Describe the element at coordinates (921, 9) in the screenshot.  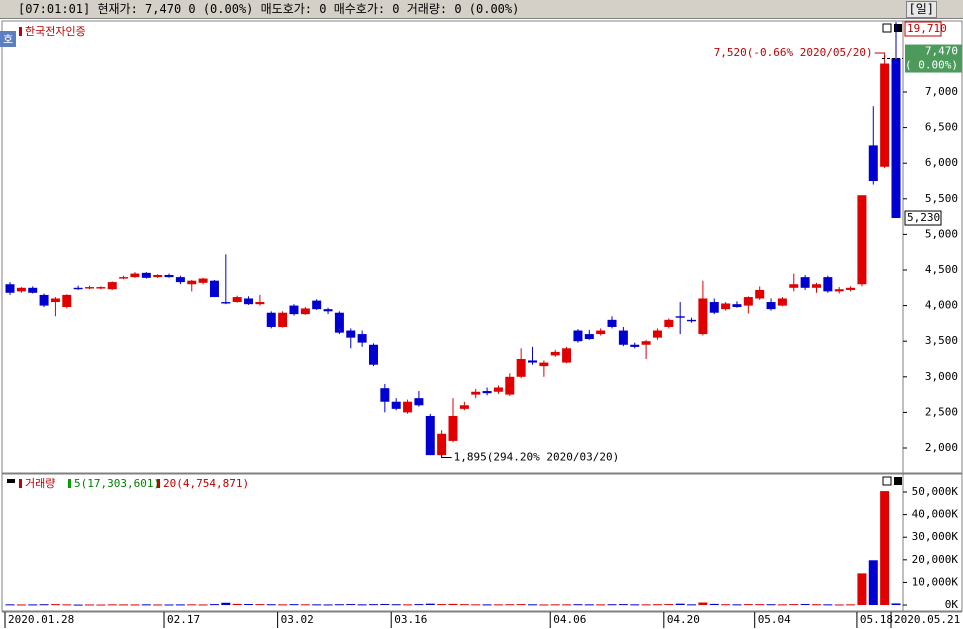
I see `period-button: [일]` at that location.